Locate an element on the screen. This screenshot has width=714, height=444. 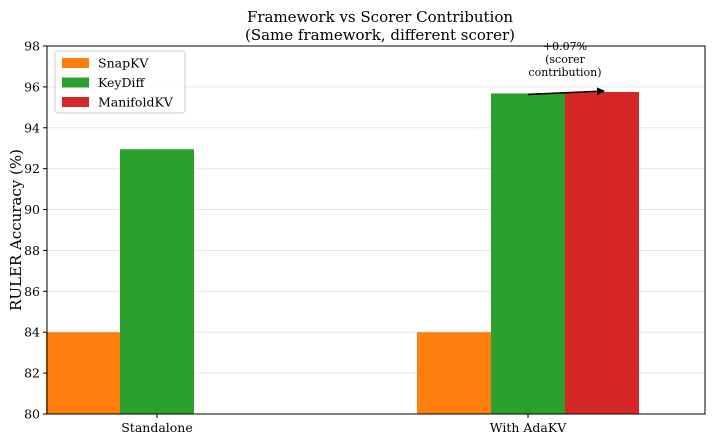
x-axis: Standalone With AdaKV is located at coordinates (344, 424).